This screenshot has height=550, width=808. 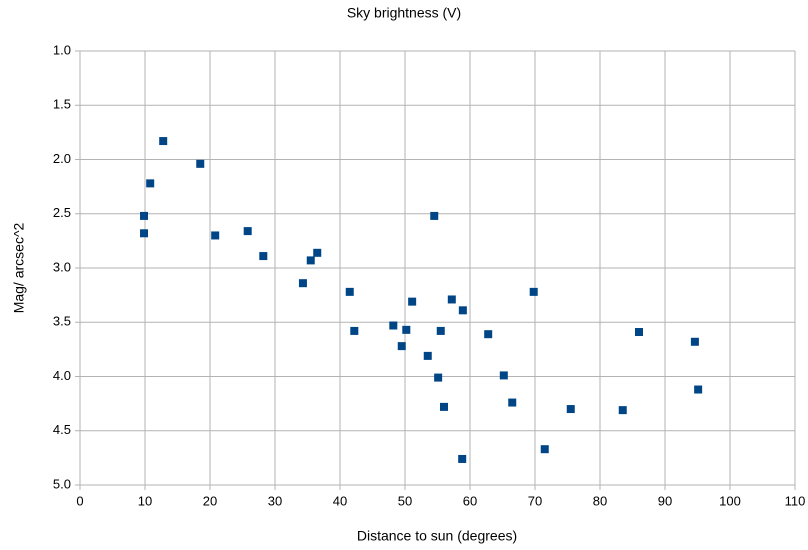 I want to click on y-tick-label: 1.0, so click(x=62, y=49).